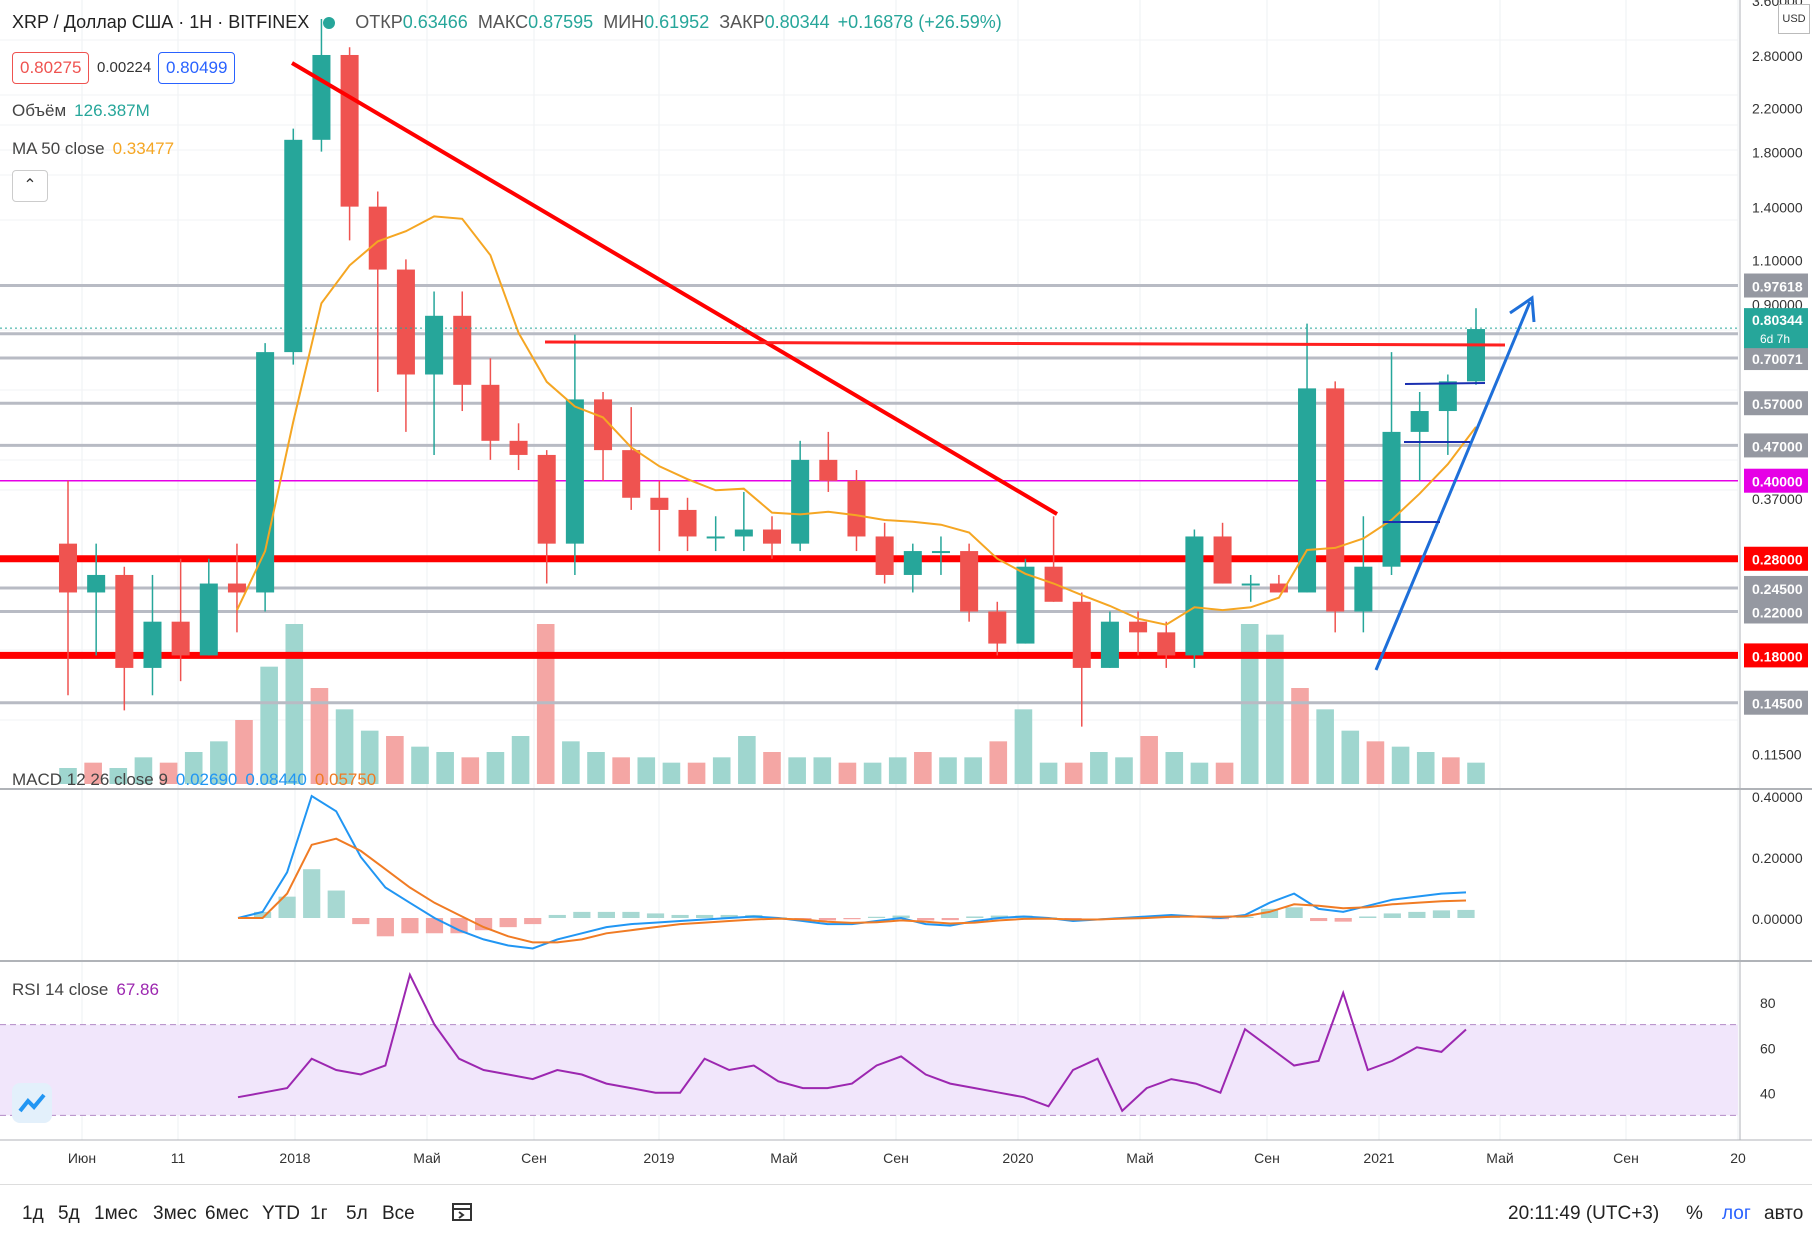 The width and height of the screenshot is (1812, 1245). What do you see at coordinates (33, 1213) in the screenshot?
I see `range-1d: 1д` at bounding box center [33, 1213].